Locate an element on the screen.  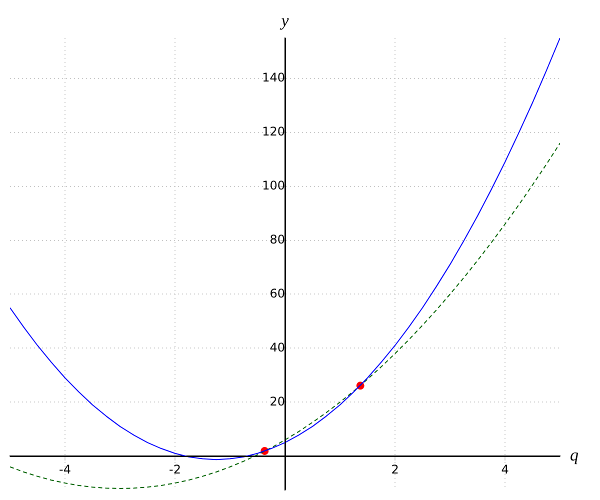
y-tick-label: 140 is located at coordinates (273, 77).